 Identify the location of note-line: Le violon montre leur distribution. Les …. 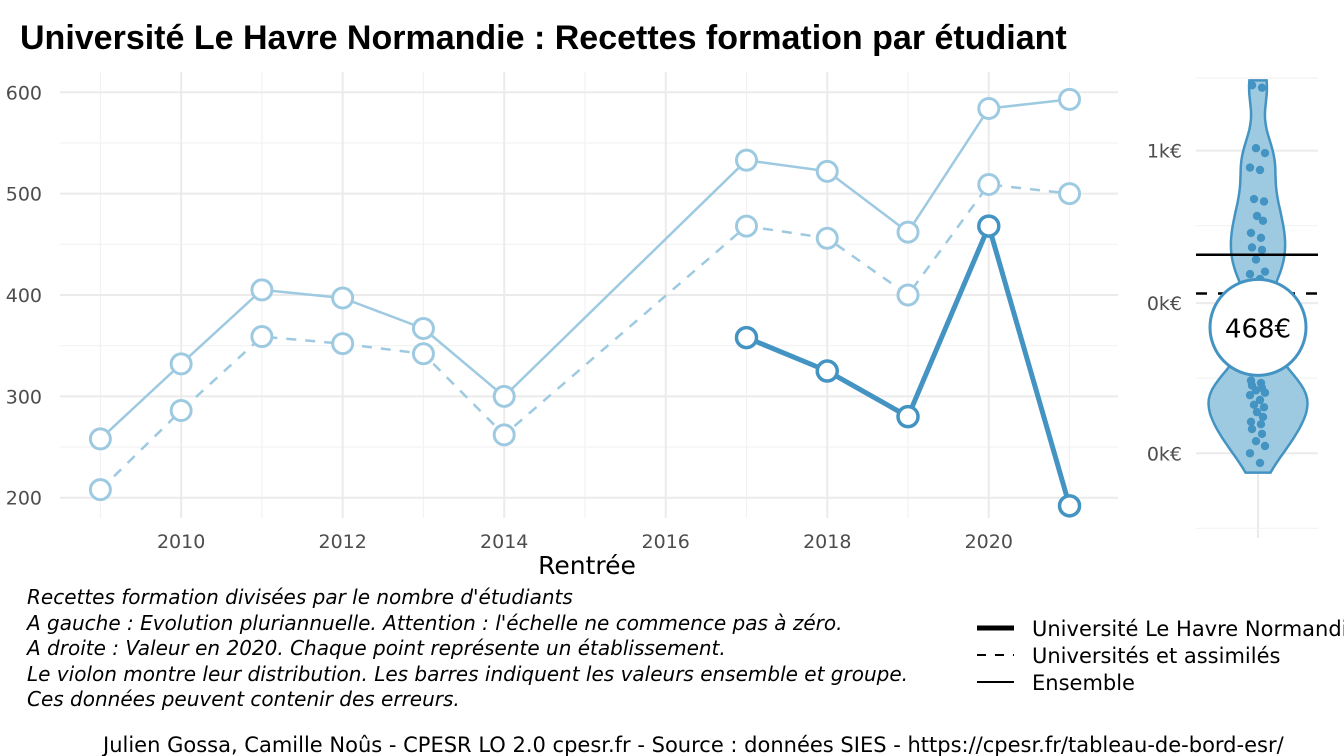
(467, 674).